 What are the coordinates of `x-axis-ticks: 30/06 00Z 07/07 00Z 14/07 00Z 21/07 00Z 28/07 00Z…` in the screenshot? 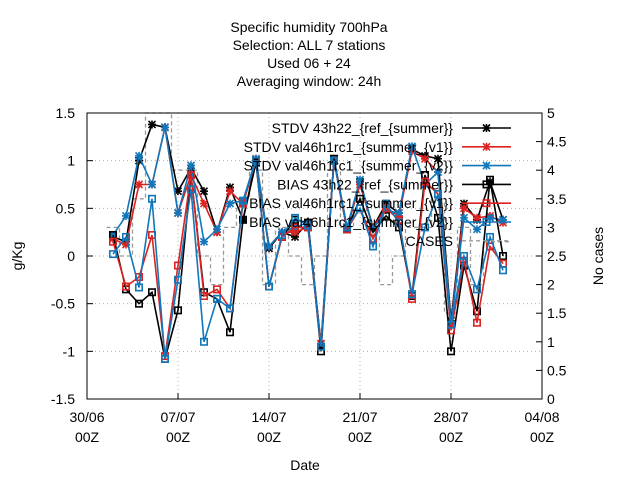 It's located at (314, 419).